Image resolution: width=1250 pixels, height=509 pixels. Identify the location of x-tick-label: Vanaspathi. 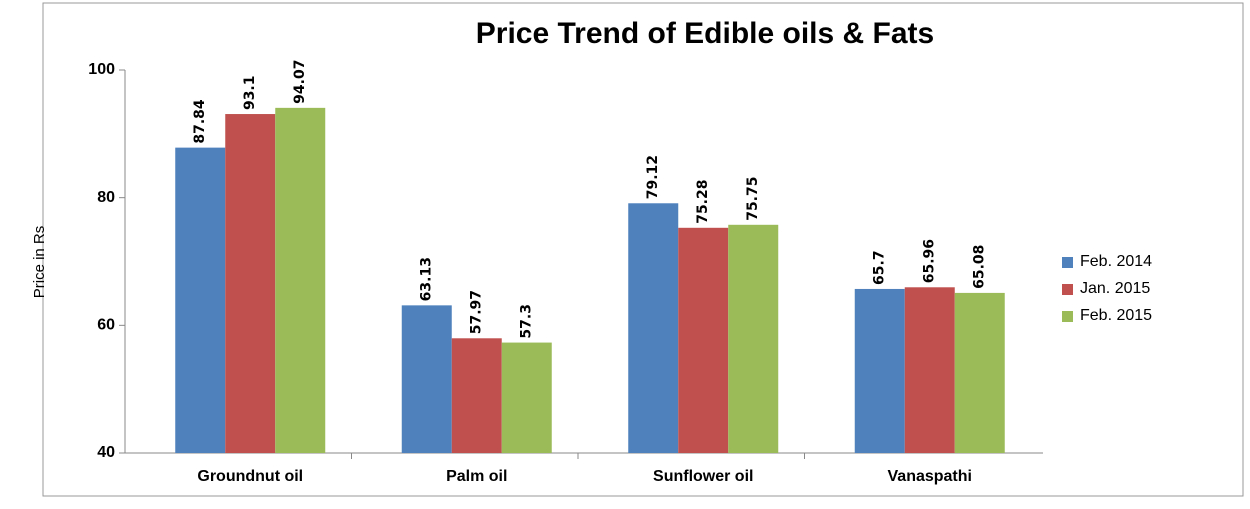
(930, 476).